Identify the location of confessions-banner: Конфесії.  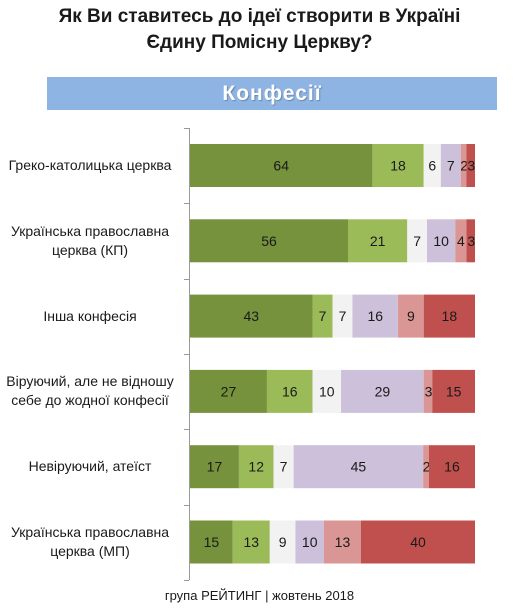
(272, 93).